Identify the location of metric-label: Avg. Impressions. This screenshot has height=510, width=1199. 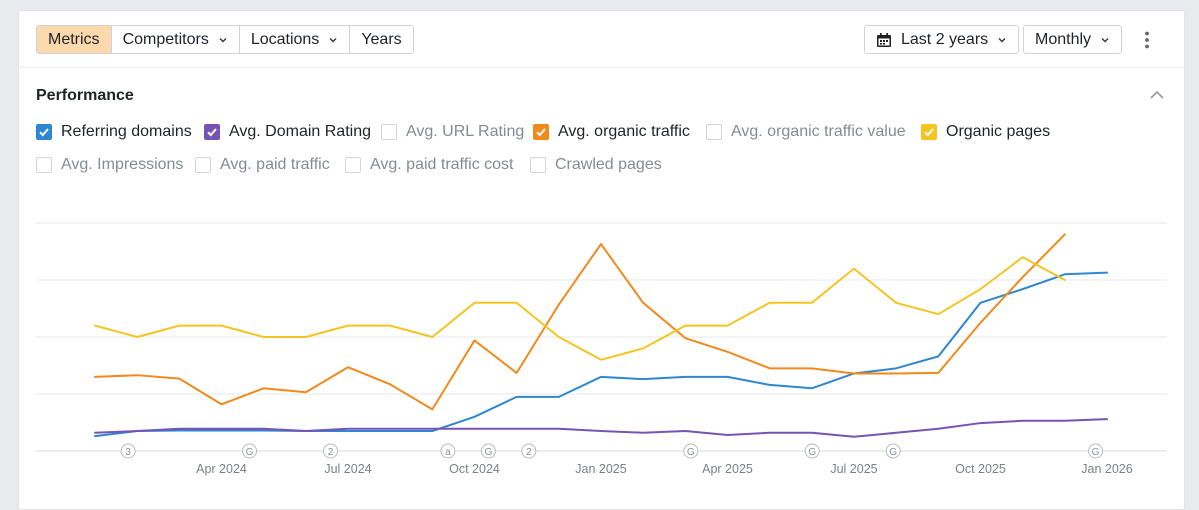
(122, 164).